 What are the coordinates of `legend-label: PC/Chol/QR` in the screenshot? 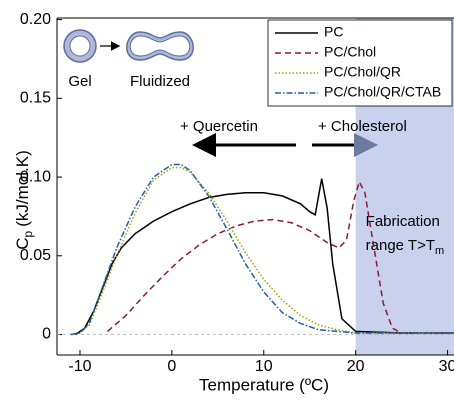 It's located at (362, 72).